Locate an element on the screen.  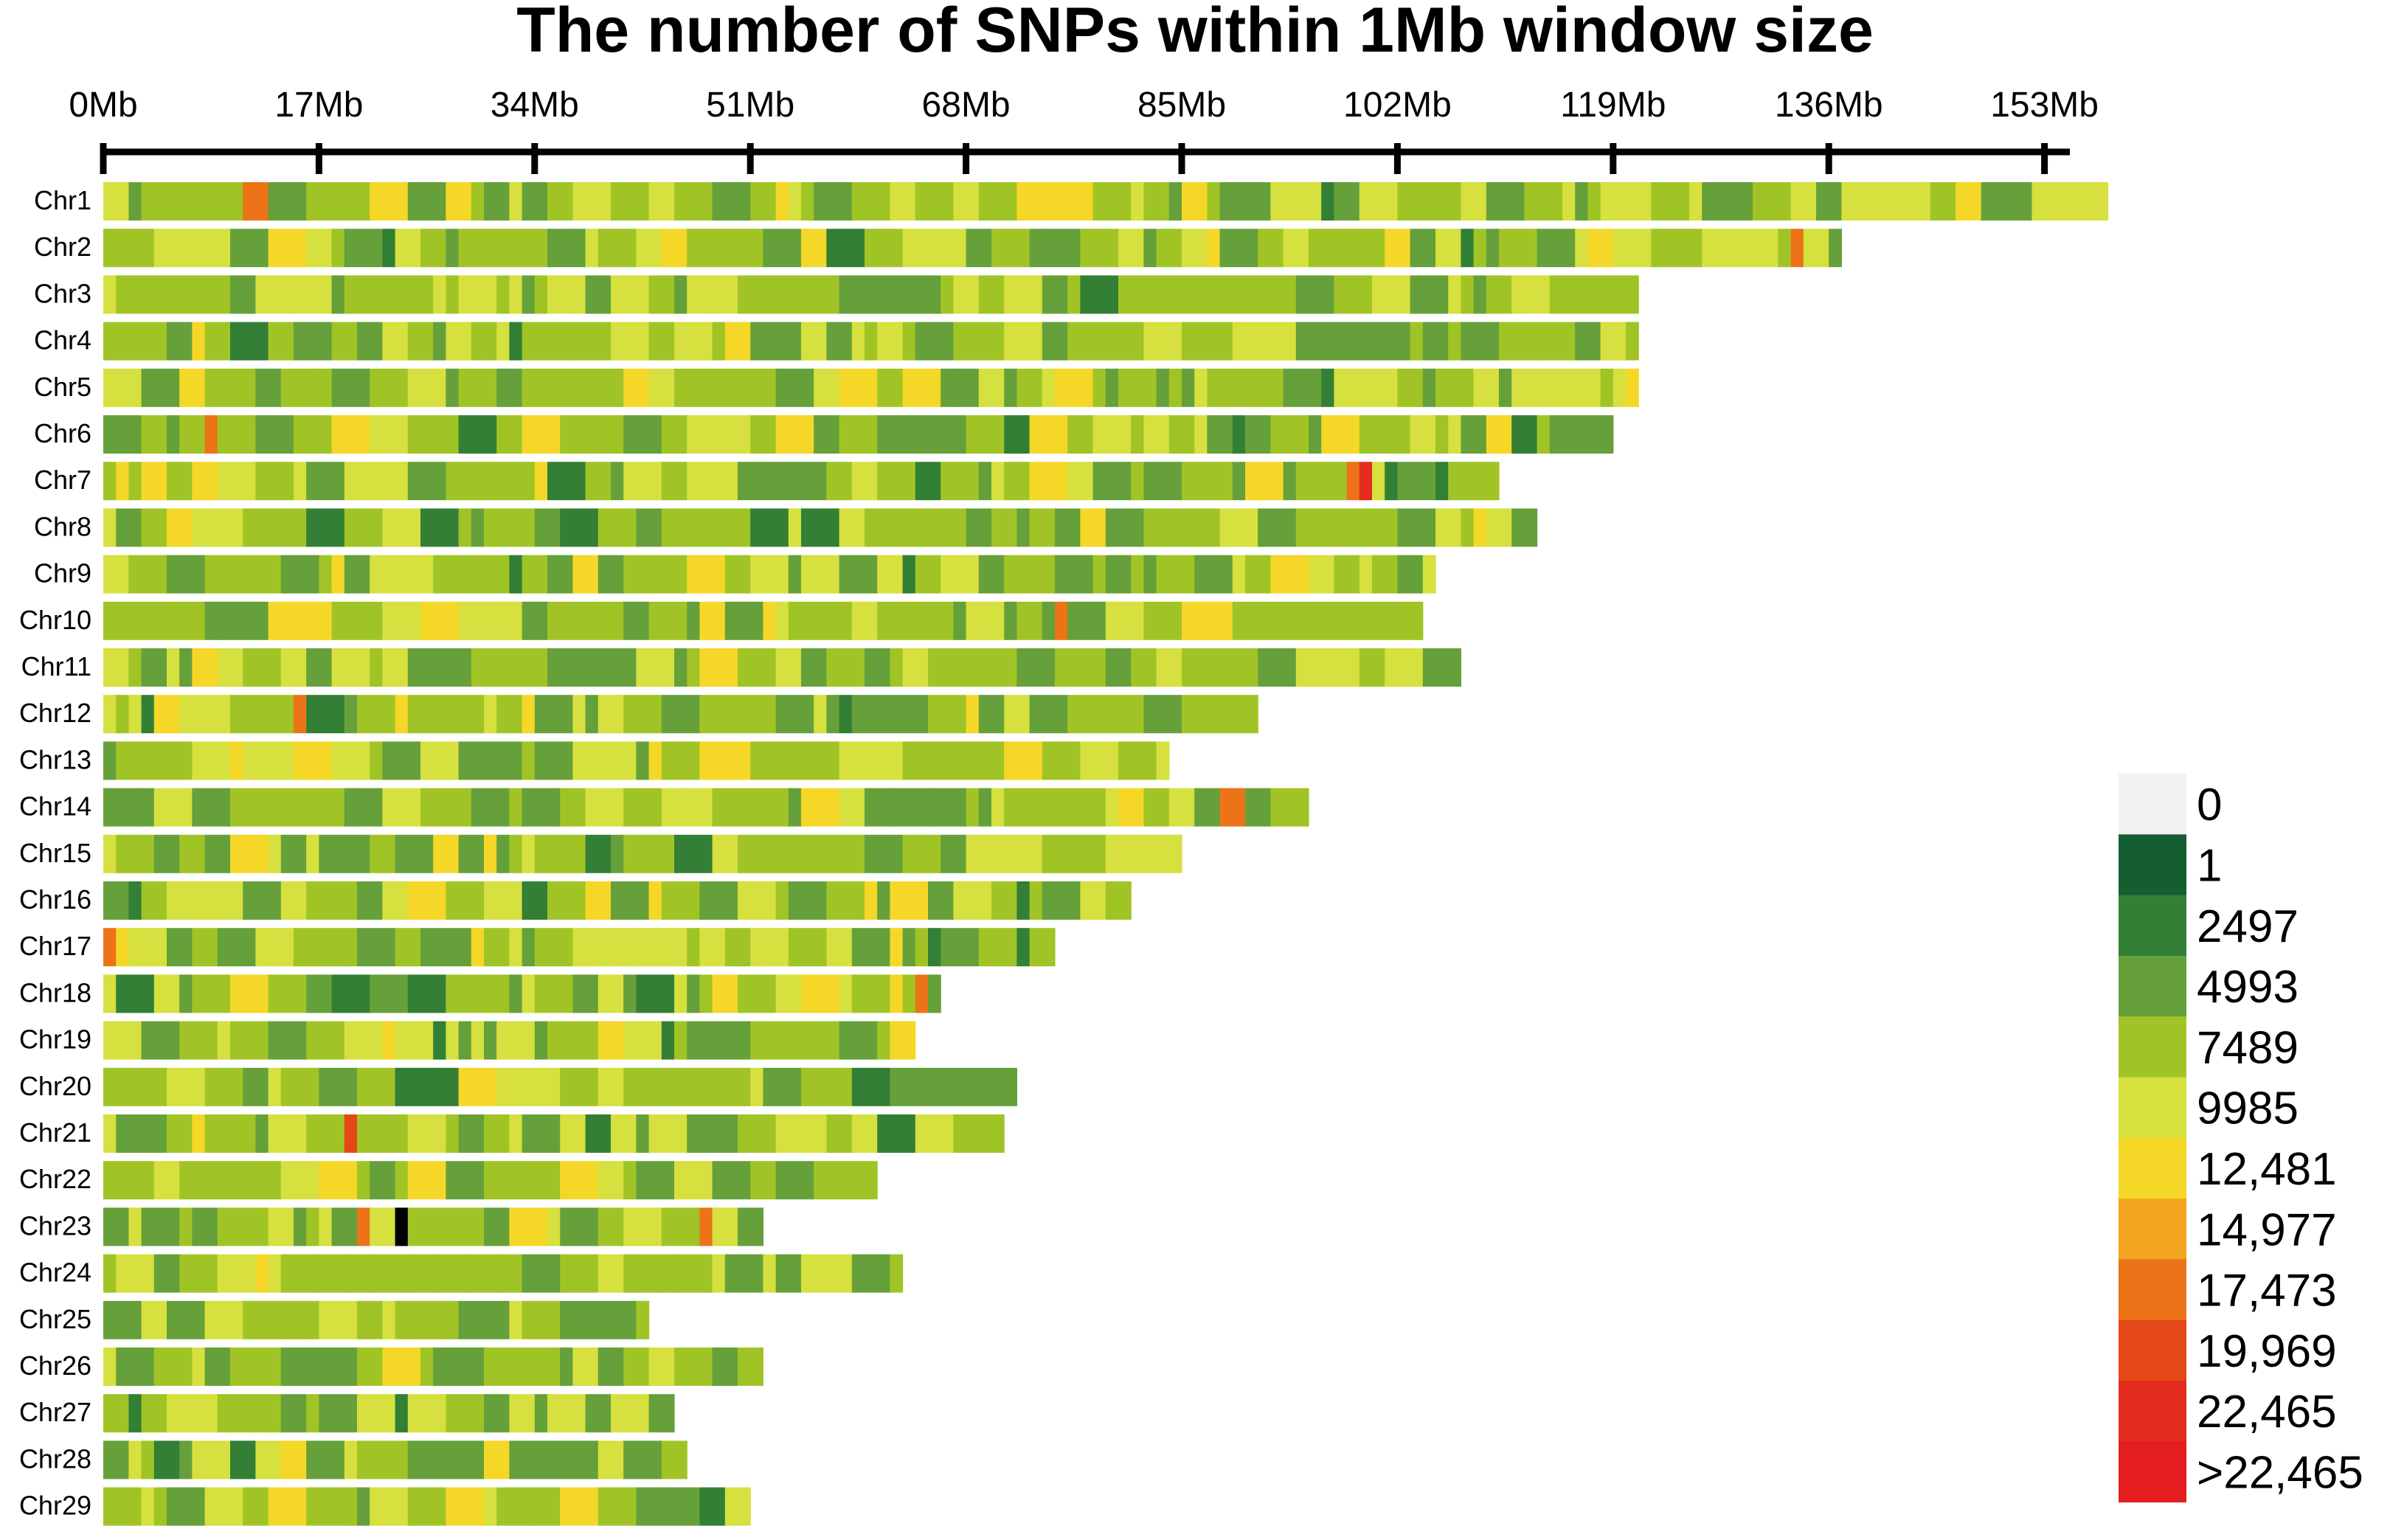
chromosome-row: Chr9 is located at coordinates (735, 574).